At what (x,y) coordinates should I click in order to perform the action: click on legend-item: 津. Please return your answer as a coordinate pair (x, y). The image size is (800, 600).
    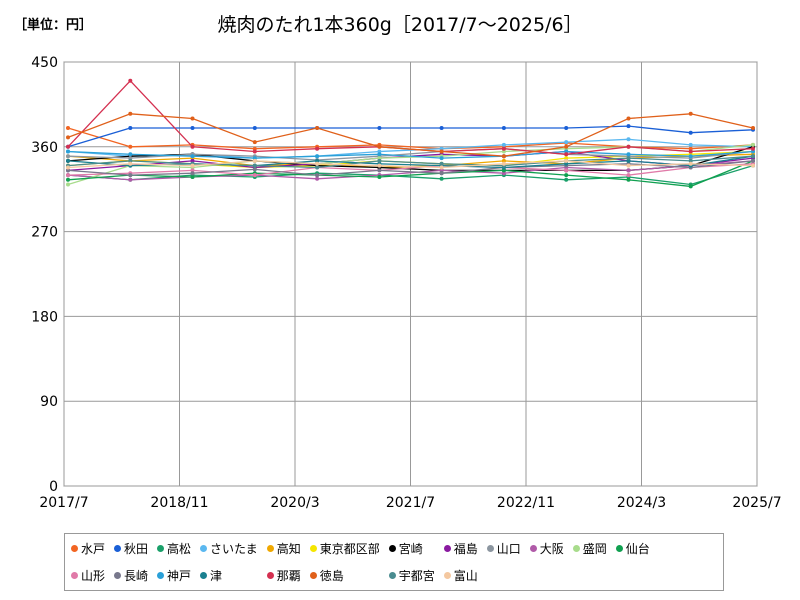
    Looking at the image, I should click on (229, 575).